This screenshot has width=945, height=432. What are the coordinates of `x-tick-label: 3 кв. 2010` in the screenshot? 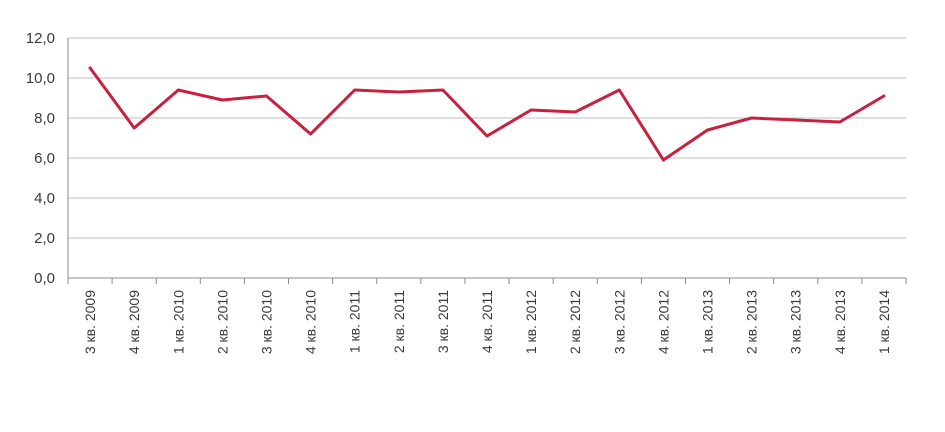 It's located at (266, 322).